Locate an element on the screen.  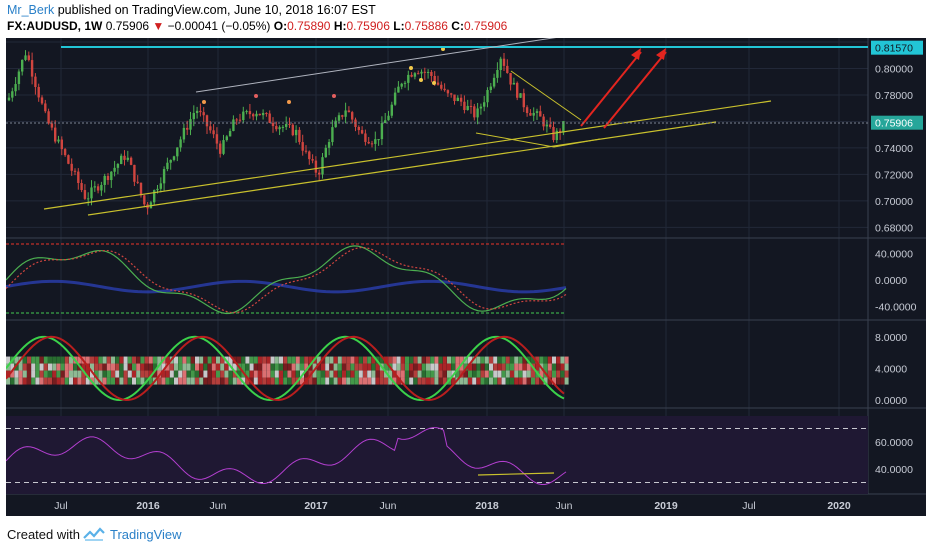
time-axis: Jul 2016 Jun 2017 Jun 2018 Jun 2019 Jul 2020 is located at coordinates (452, 506).